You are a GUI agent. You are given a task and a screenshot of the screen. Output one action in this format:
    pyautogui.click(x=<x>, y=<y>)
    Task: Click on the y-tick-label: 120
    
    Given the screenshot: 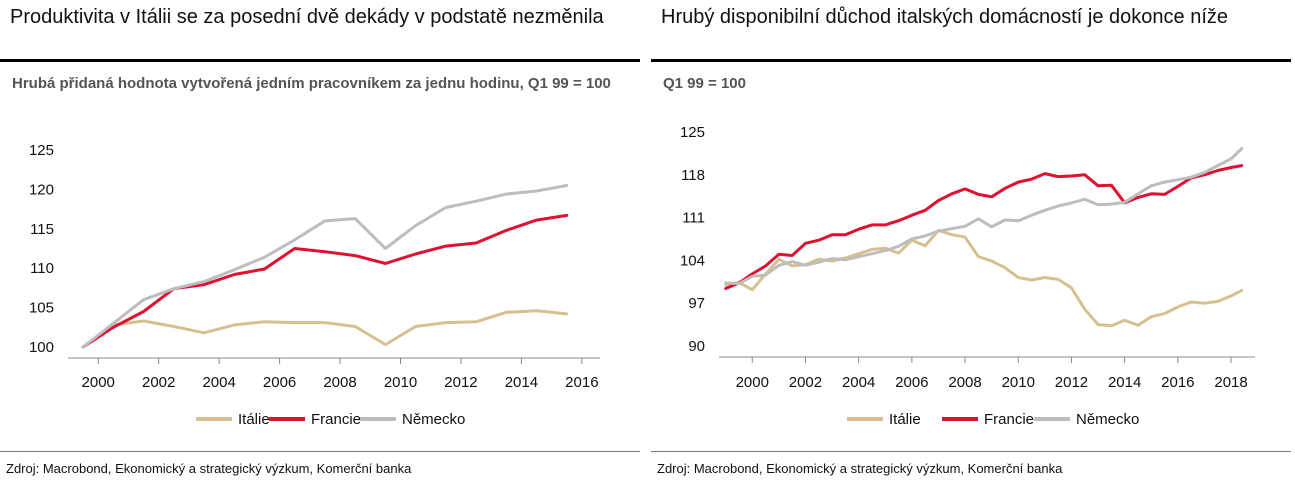 What is the action you would take?
    pyautogui.click(x=41, y=189)
    